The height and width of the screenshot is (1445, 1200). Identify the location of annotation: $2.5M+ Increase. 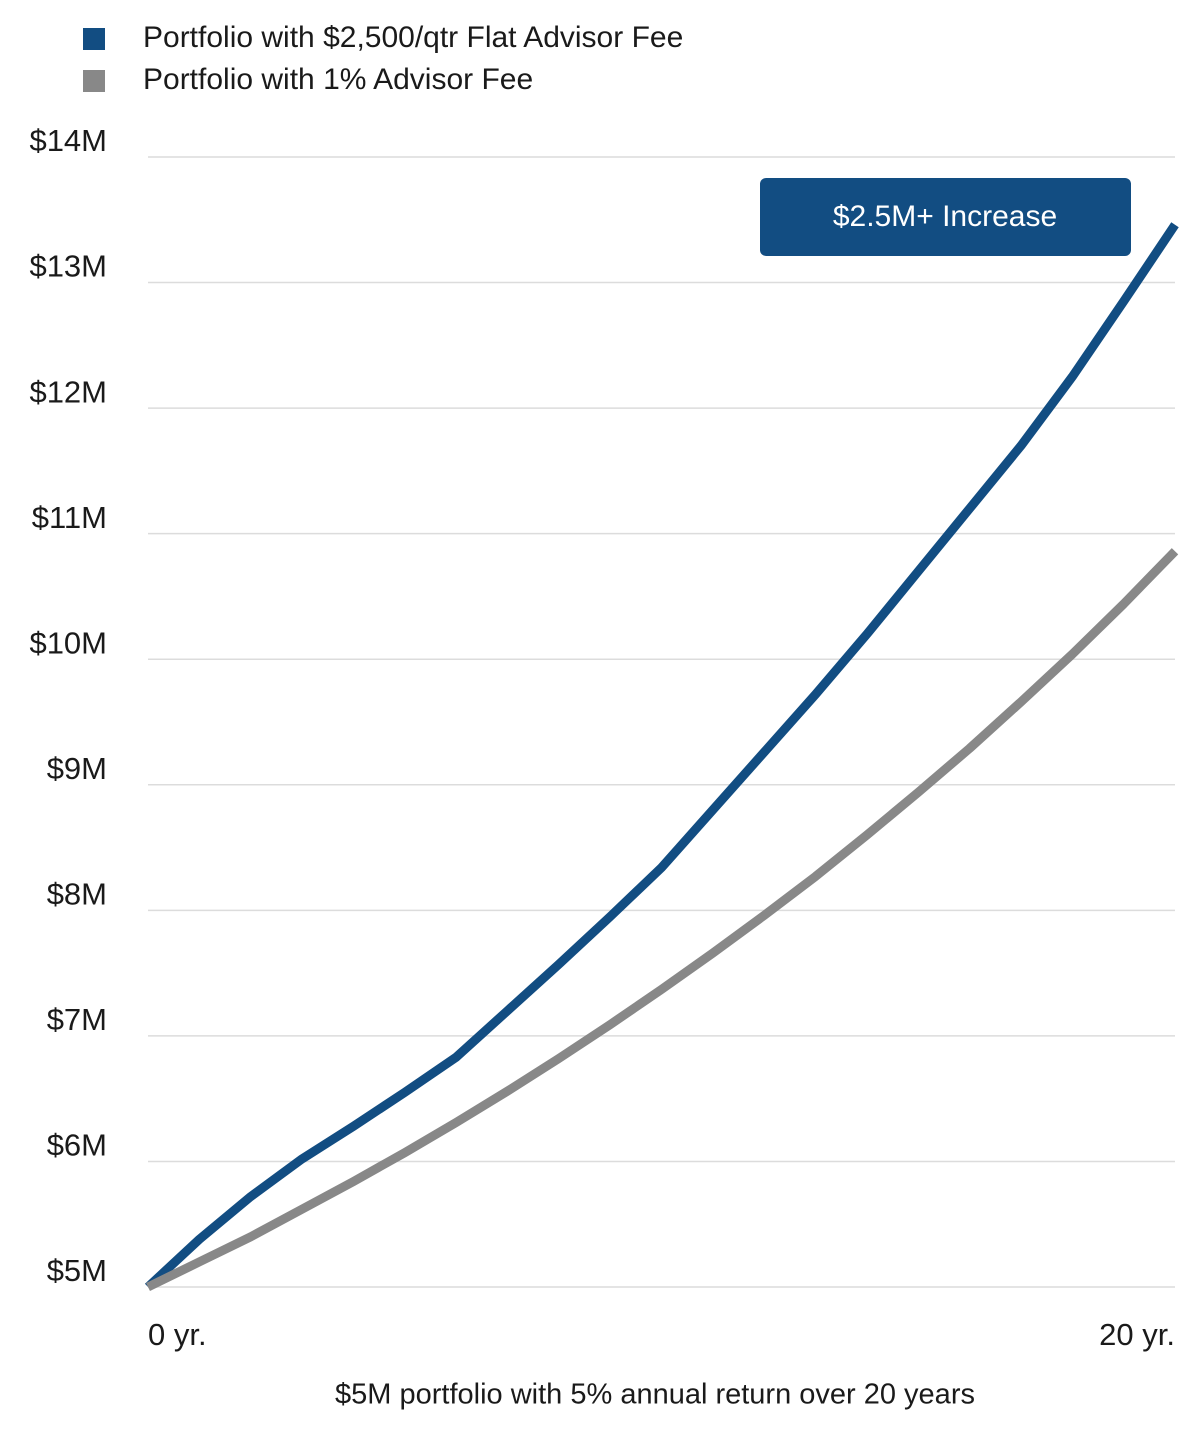
(945, 216).